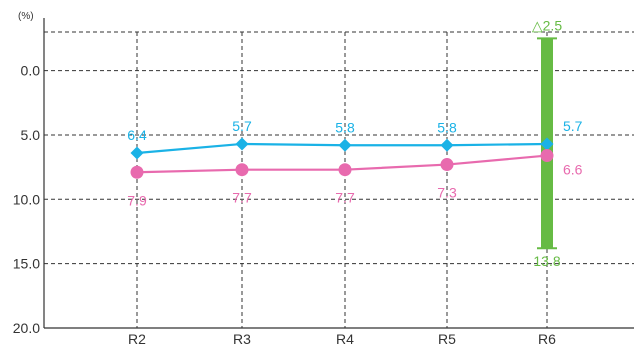 This screenshot has height=344, width=637. I want to click on x-tick-label: R6, so click(547, 337).